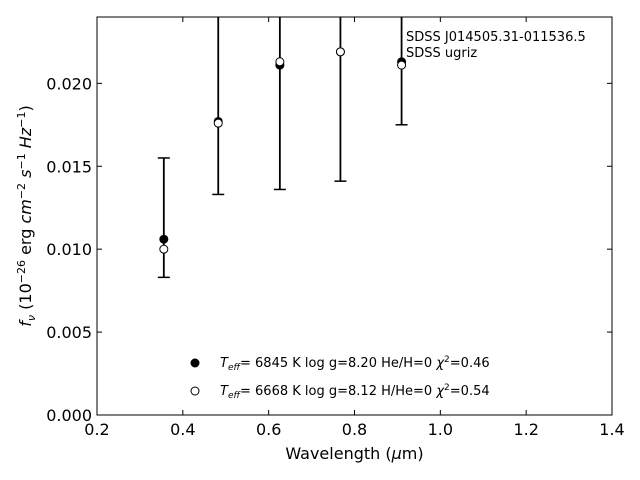 Image resolution: width=640 pixels, height=480 pixels. Describe the element at coordinates (441, 53) in the screenshot. I see `annotation-line-2: SDSS ugriz` at that location.